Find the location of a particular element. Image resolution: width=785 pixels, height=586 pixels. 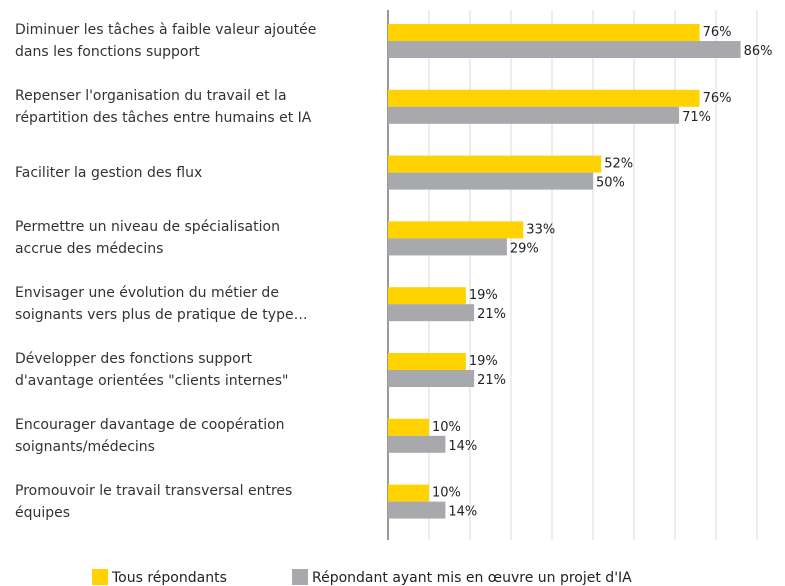

value-label: 86% is located at coordinates (758, 51).